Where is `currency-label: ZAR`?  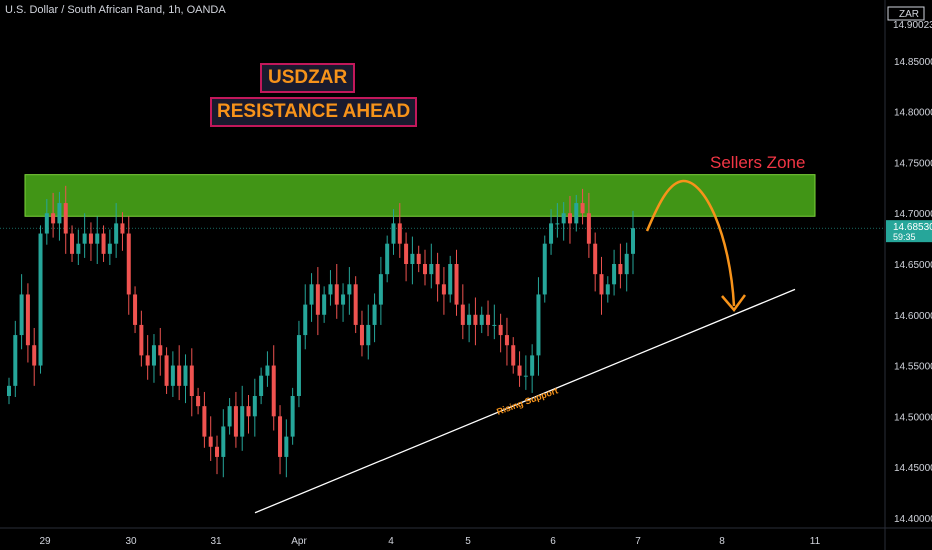
currency-label: ZAR is located at coordinates (909, 14).